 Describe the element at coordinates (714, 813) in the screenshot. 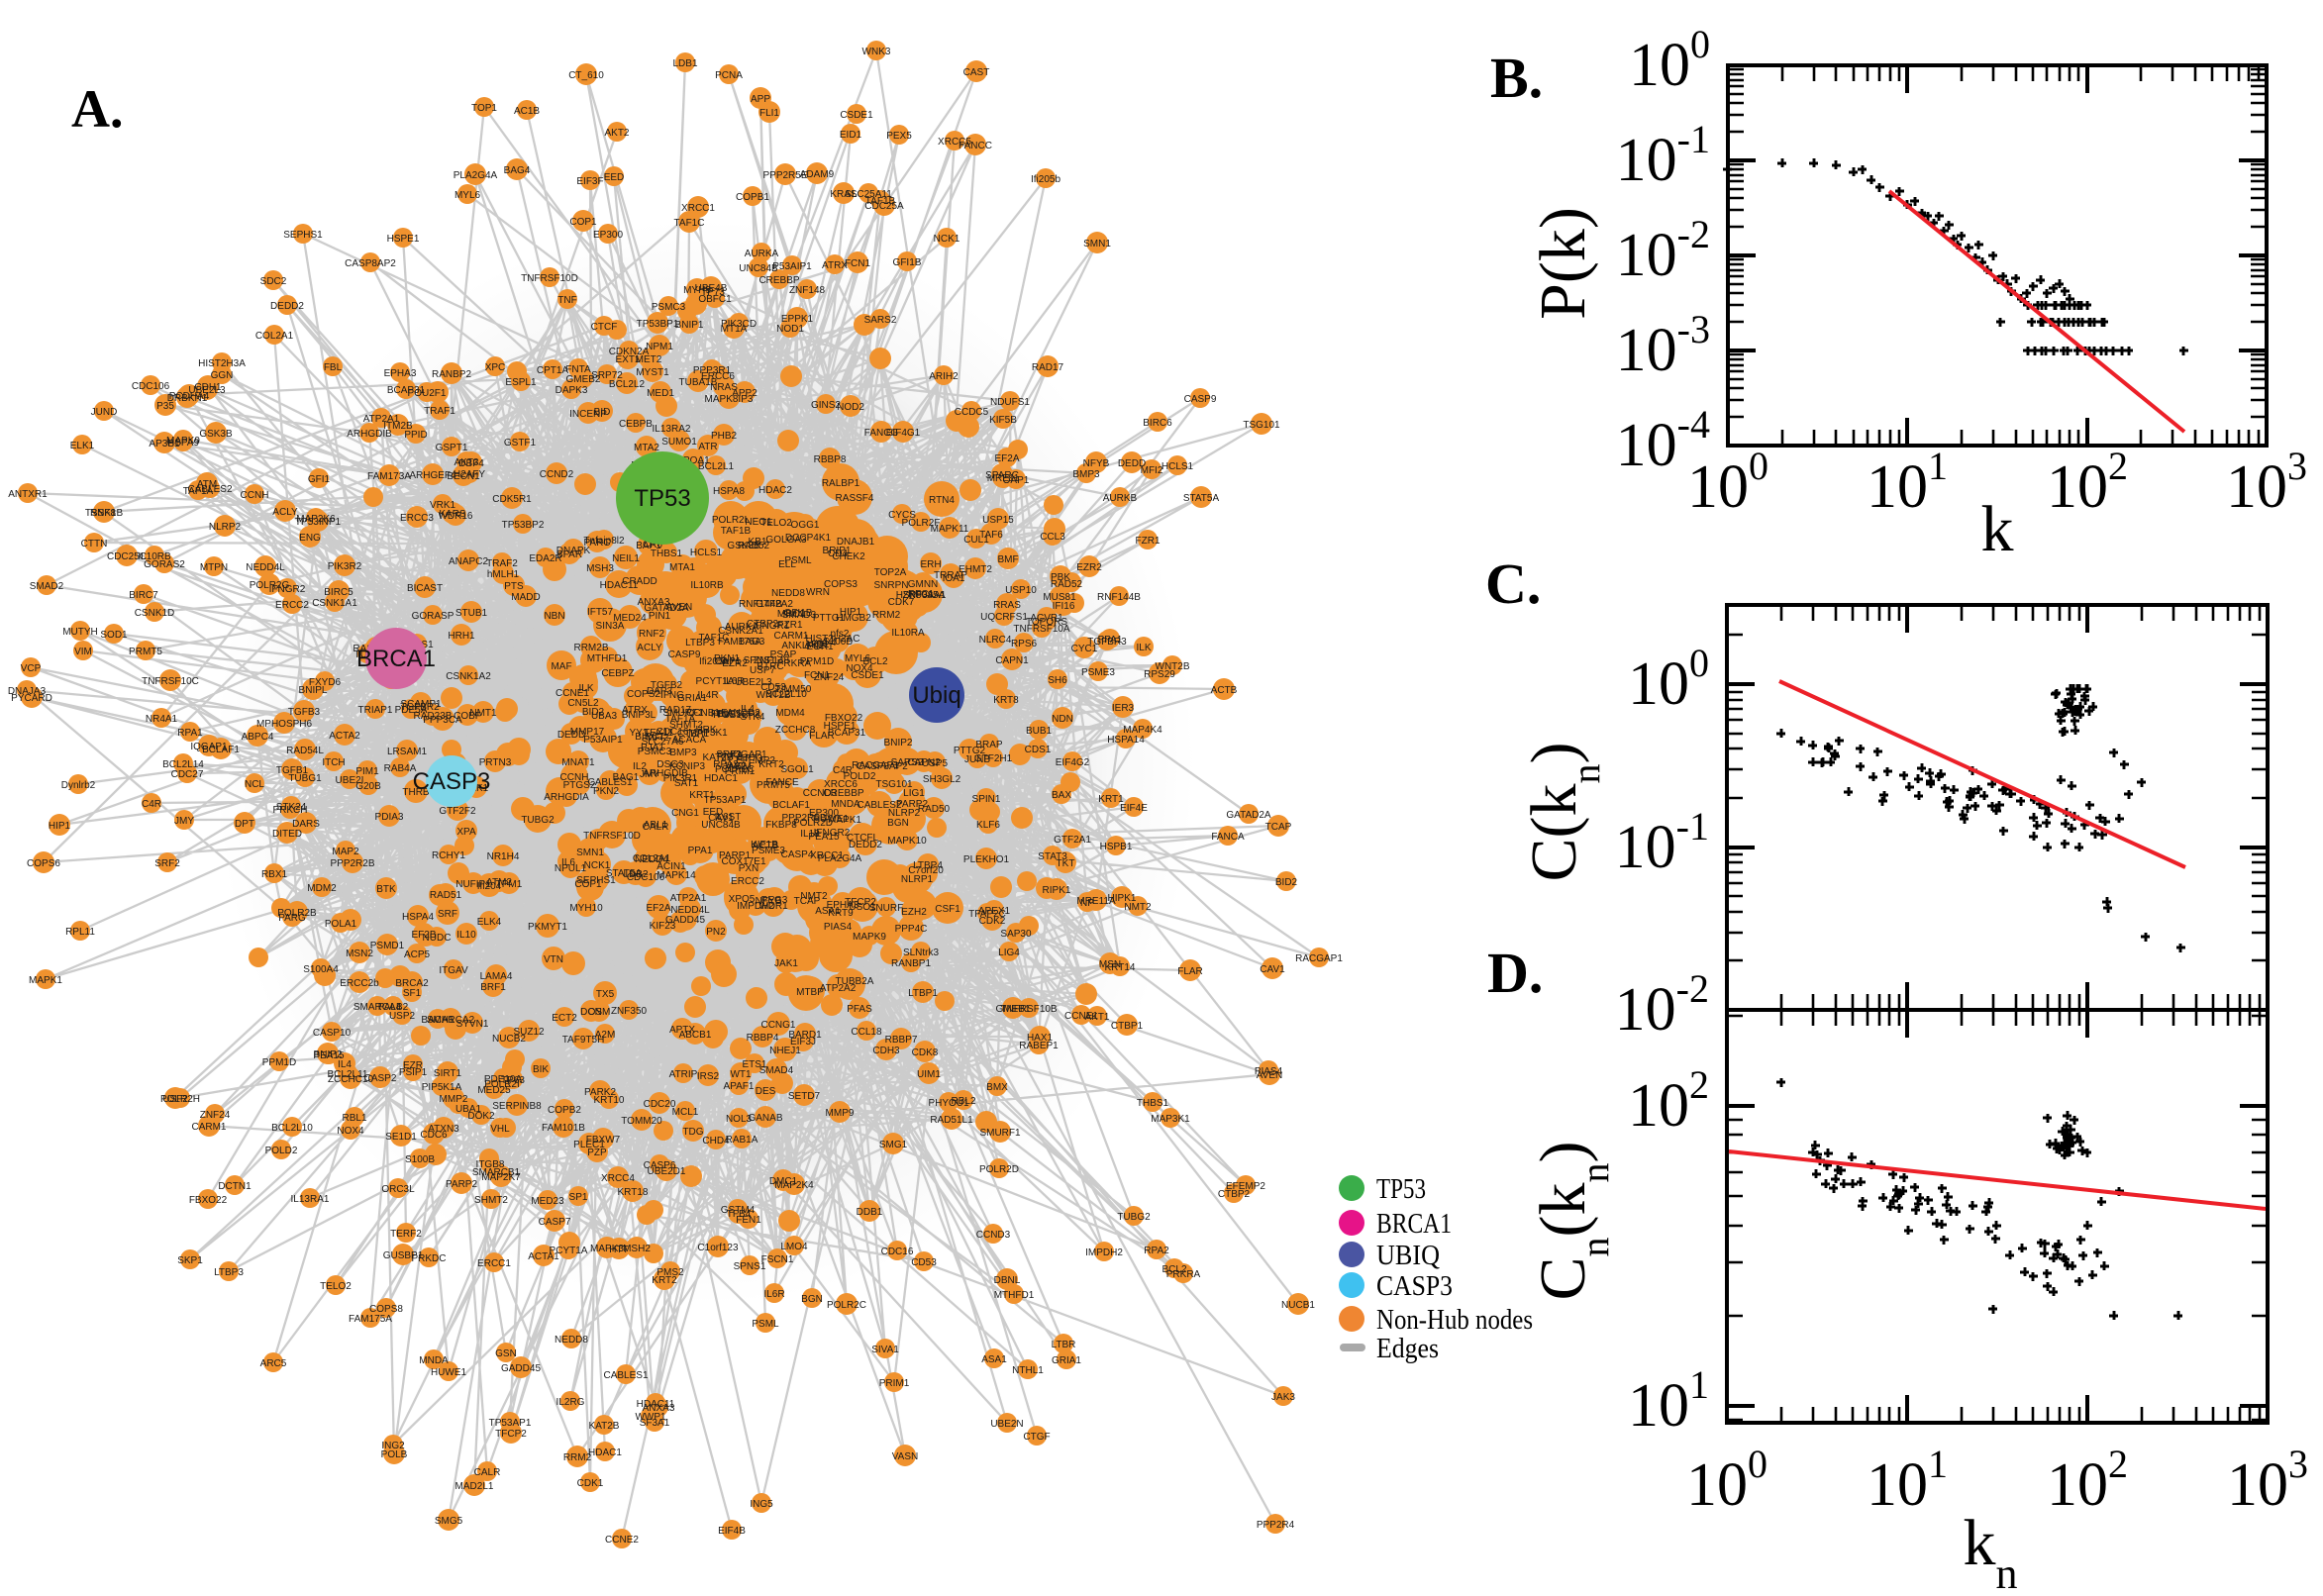

I see `svg-text: EED` at that location.